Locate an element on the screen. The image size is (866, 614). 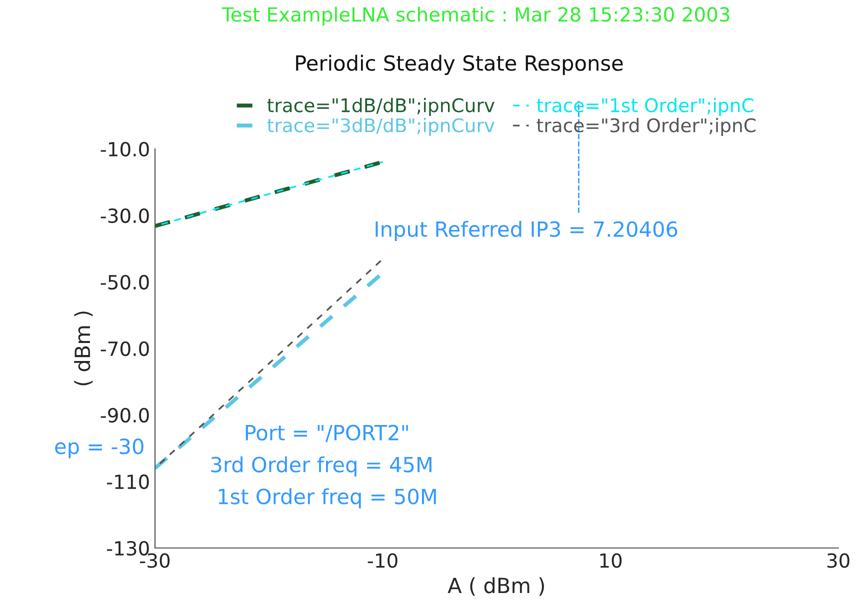
legend-label: trace="3dB/dB";ipnCurv is located at coordinates (380, 127).